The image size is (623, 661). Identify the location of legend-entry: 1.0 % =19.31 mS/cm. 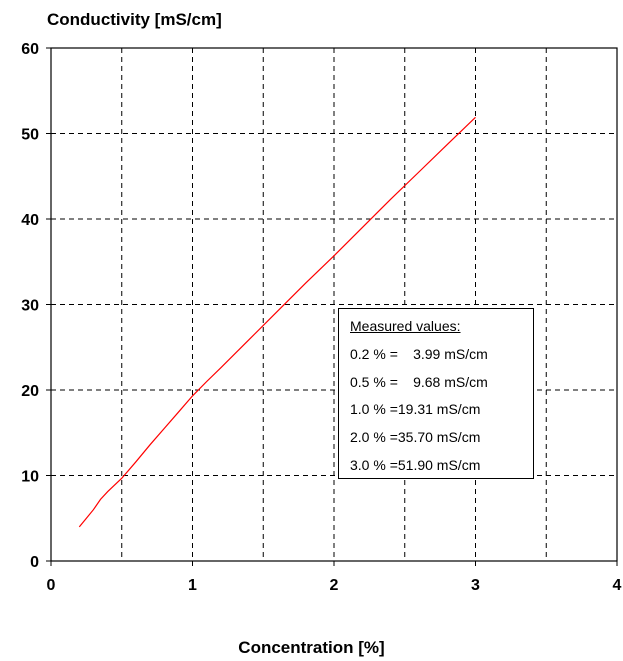
(415, 409).